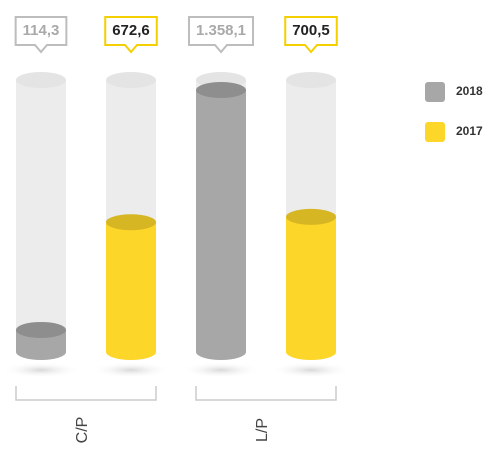 The width and height of the screenshot is (489, 455). What do you see at coordinates (82, 430) in the screenshot?
I see `category-label: C/P` at bounding box center [82, 430].